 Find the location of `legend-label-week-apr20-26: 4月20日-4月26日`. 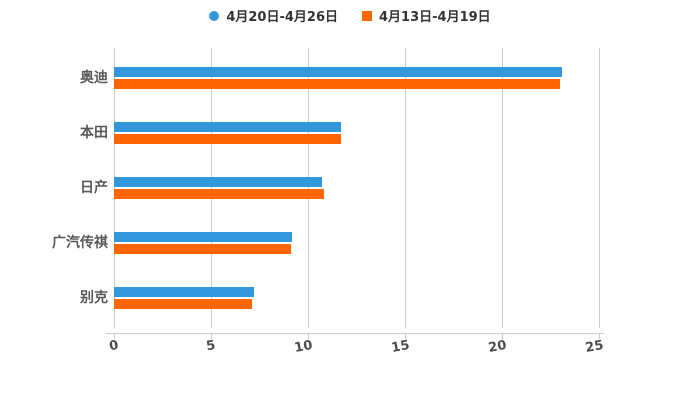

legend-label-week-apr20-26: 4月20日-4月26日 is located at coordinates (282, 17).